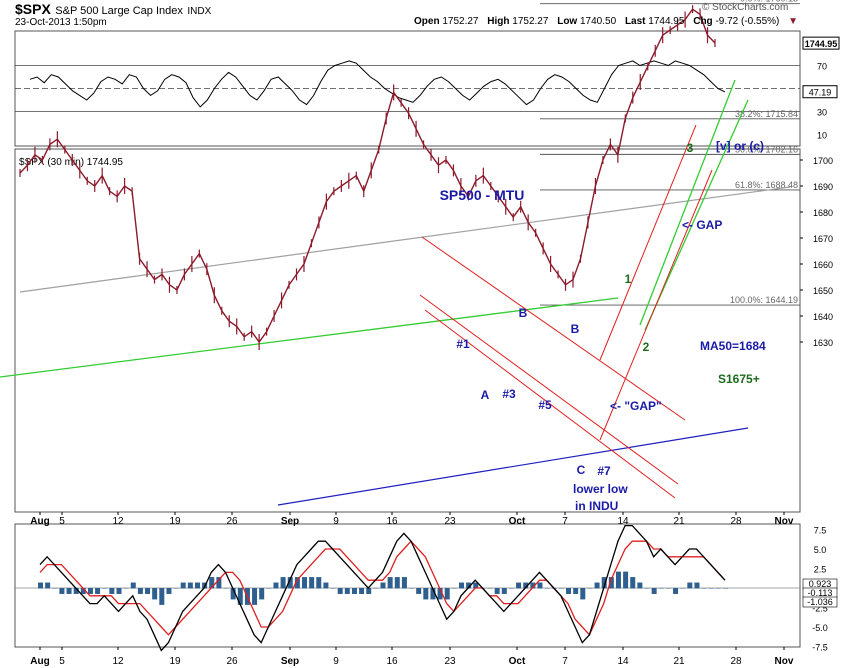 Image resolution: width=850 pixels, height=668 pixels. Describe the element at coordinates (820, 570) in the screenshot. I see `macd-tick-label: 2.5` at that location.